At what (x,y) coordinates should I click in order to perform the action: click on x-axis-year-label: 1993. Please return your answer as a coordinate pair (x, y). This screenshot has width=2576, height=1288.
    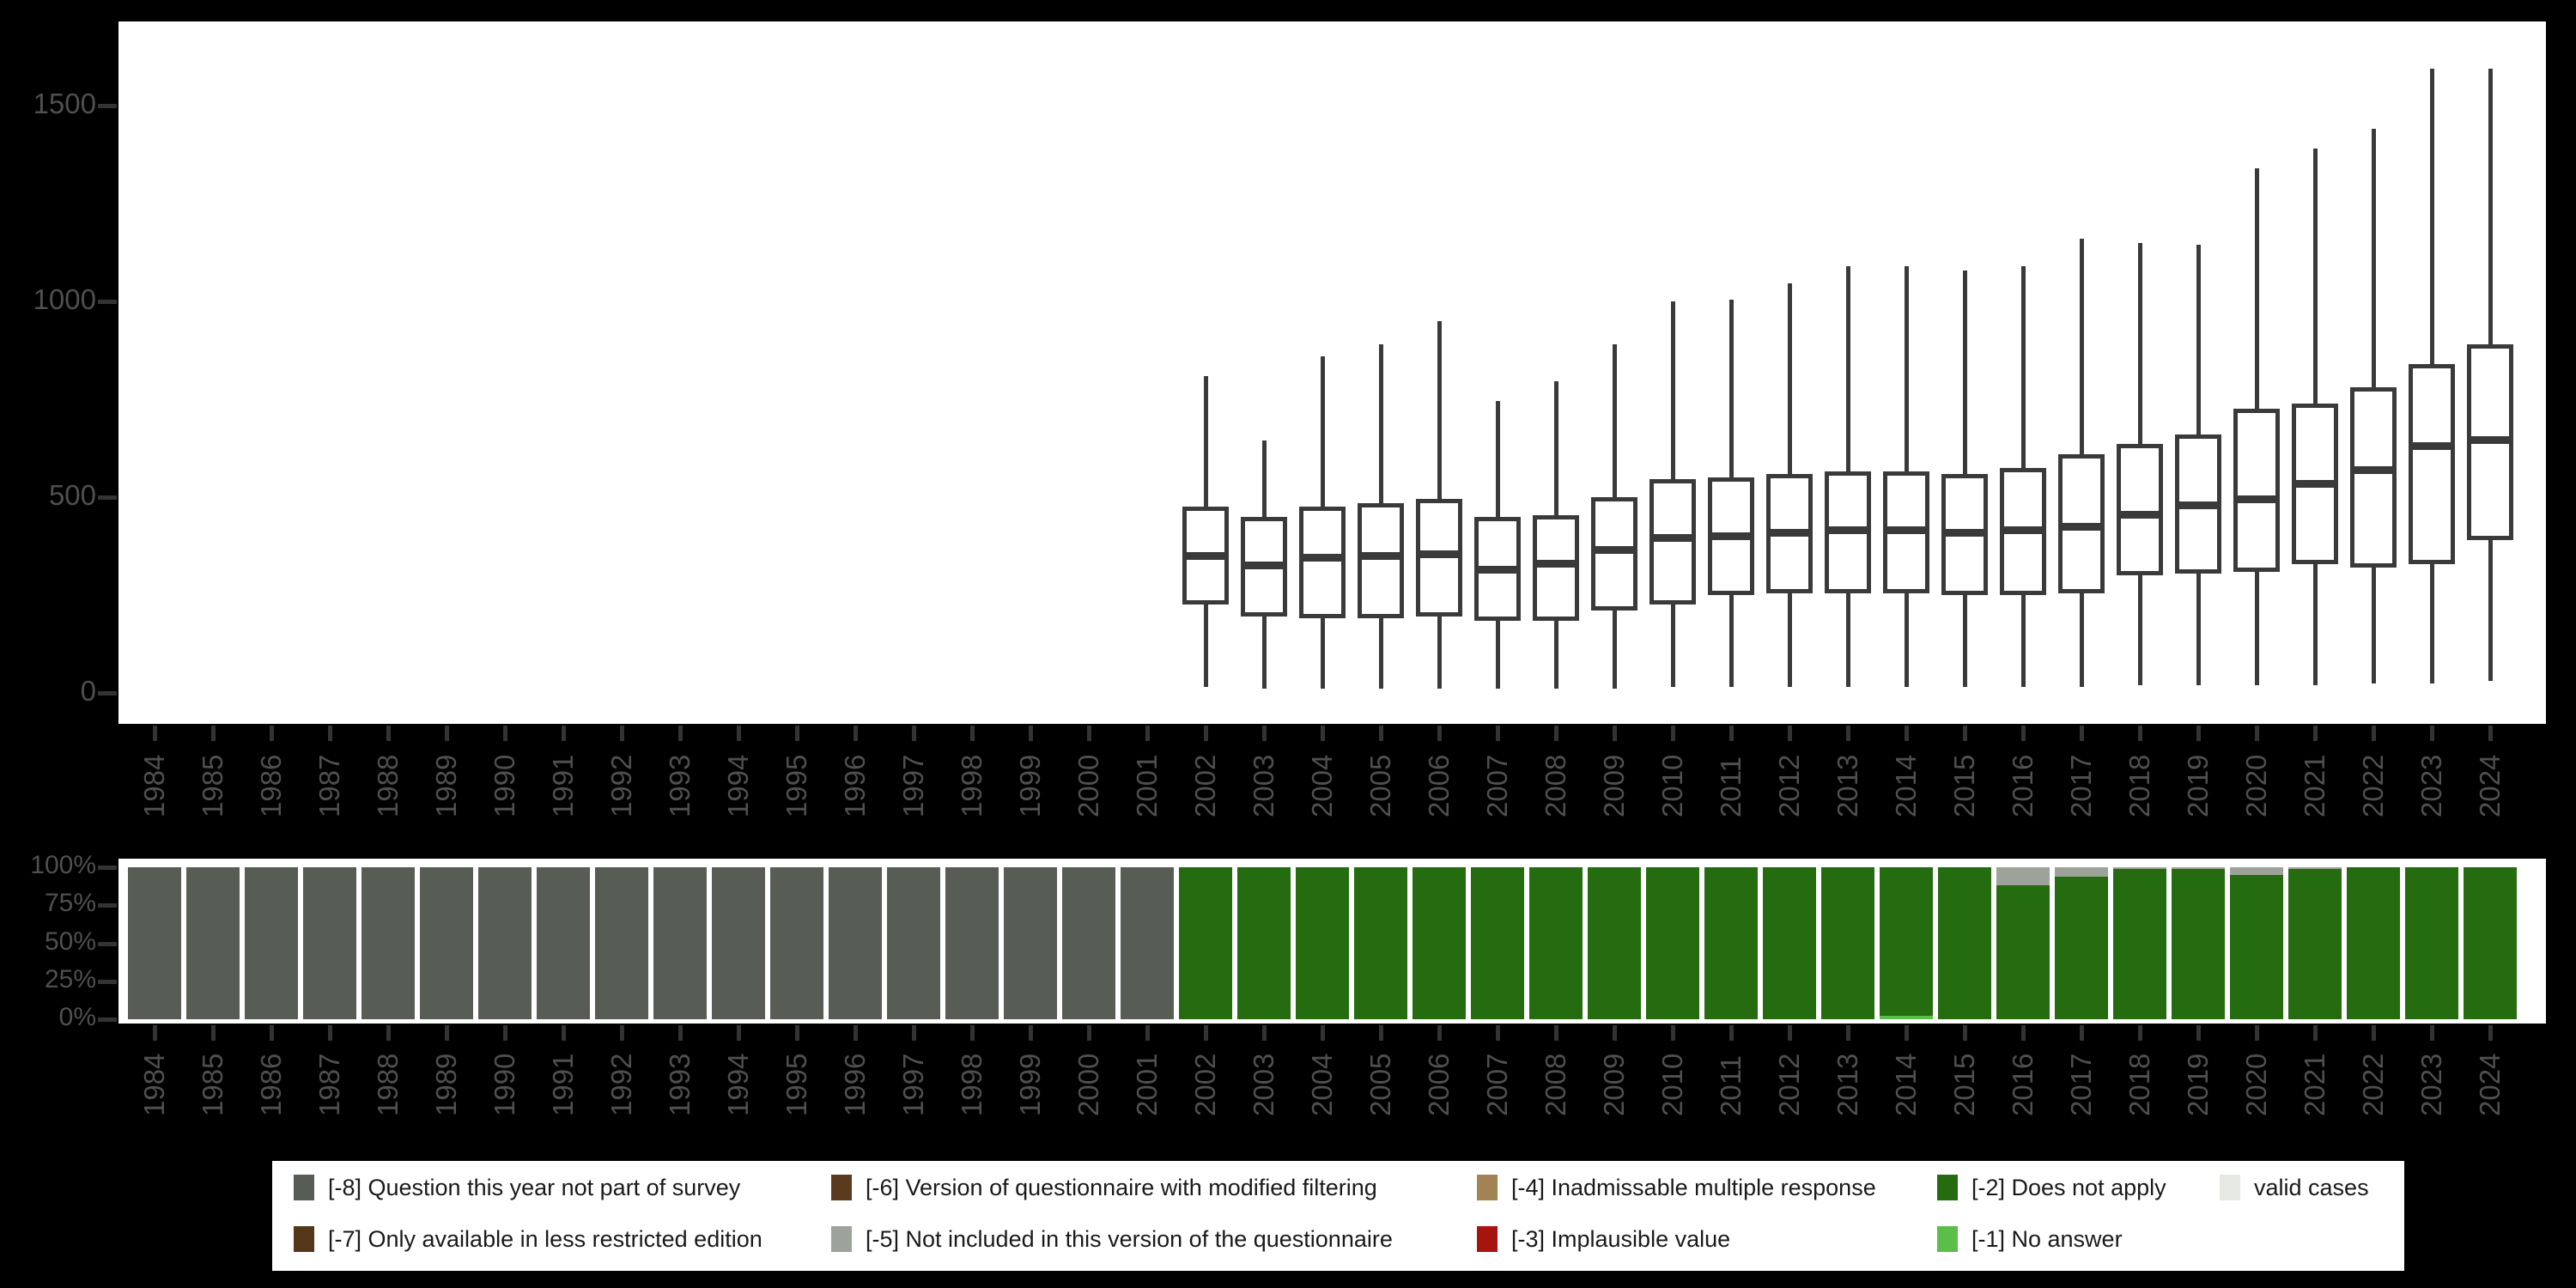
    Looking at the image, I should click on (680, 786).